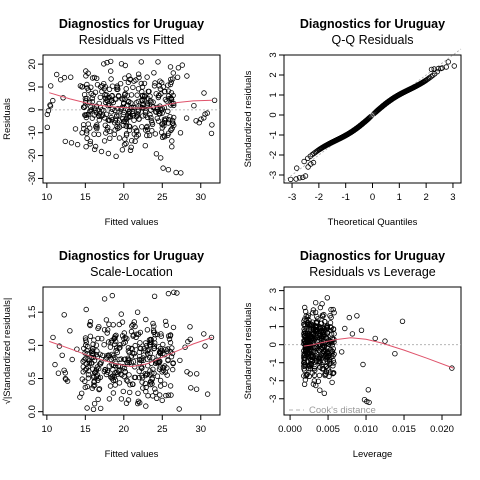 The height and width of the screenshot is (480, 480). What do you see at coordinates (162, 429) in the screenshot?
I see `x-tick-label: 25` at bounding box center [162, 429].